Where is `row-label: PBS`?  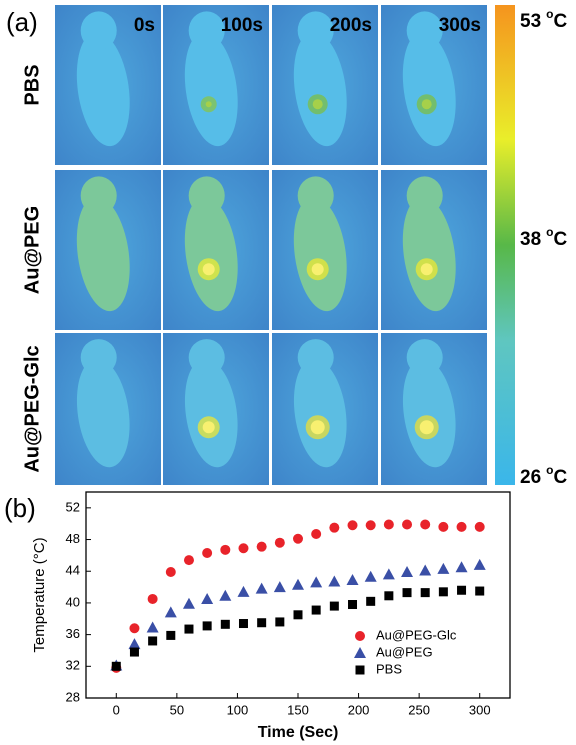 row-label: PBS is located at coordinates (32, 84).